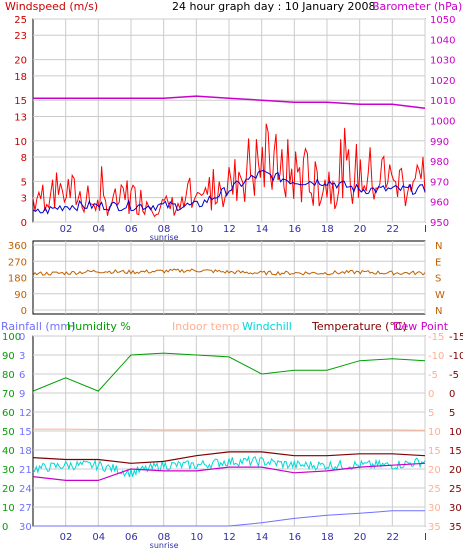 The image size is (463, 556). What do you see at coordinates (442, 122) in the screenshot?
I see `barometer-tick-label: 1000` at bounding box center [442, 122].